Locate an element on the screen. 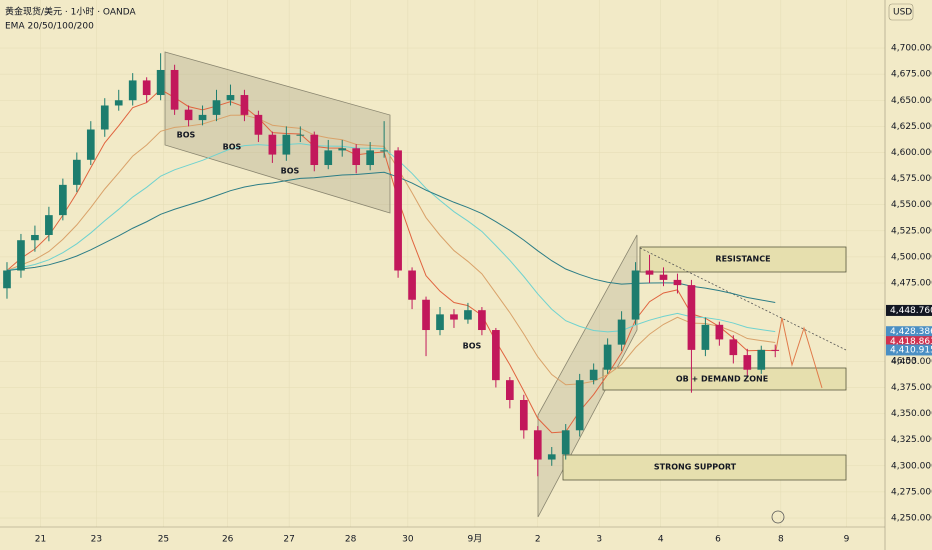 The width and height of the screenshot is (932, 550). y-tick-label: 4,275.000 is located at coordinates (911, 492).